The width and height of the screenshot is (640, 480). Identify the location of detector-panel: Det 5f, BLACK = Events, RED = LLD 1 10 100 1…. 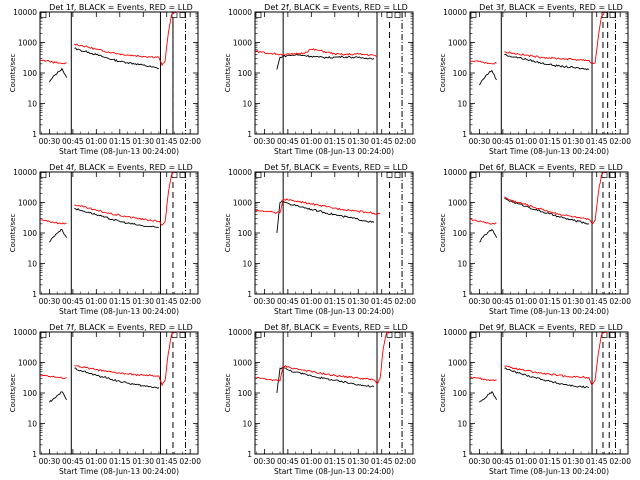
(320, 239).